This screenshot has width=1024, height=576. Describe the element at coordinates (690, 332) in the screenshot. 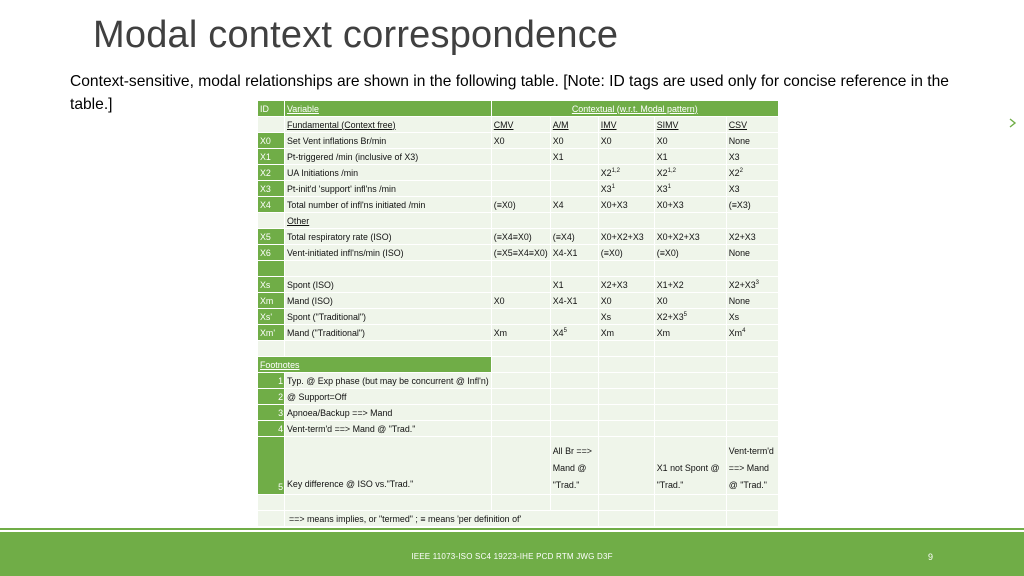

I see `cell-simv: Xm` at that location.